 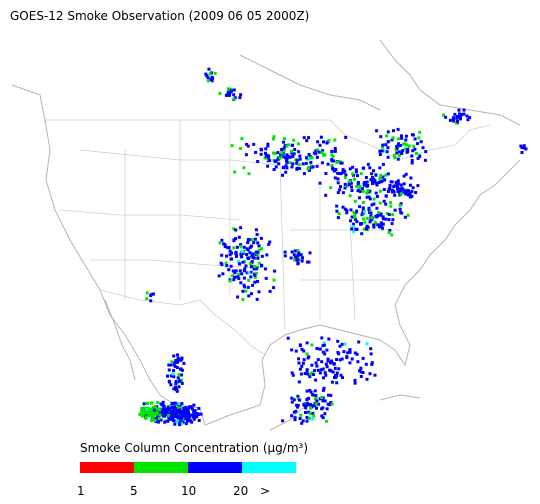 I want to click on legend-swatch, so click(x=269, y=467).